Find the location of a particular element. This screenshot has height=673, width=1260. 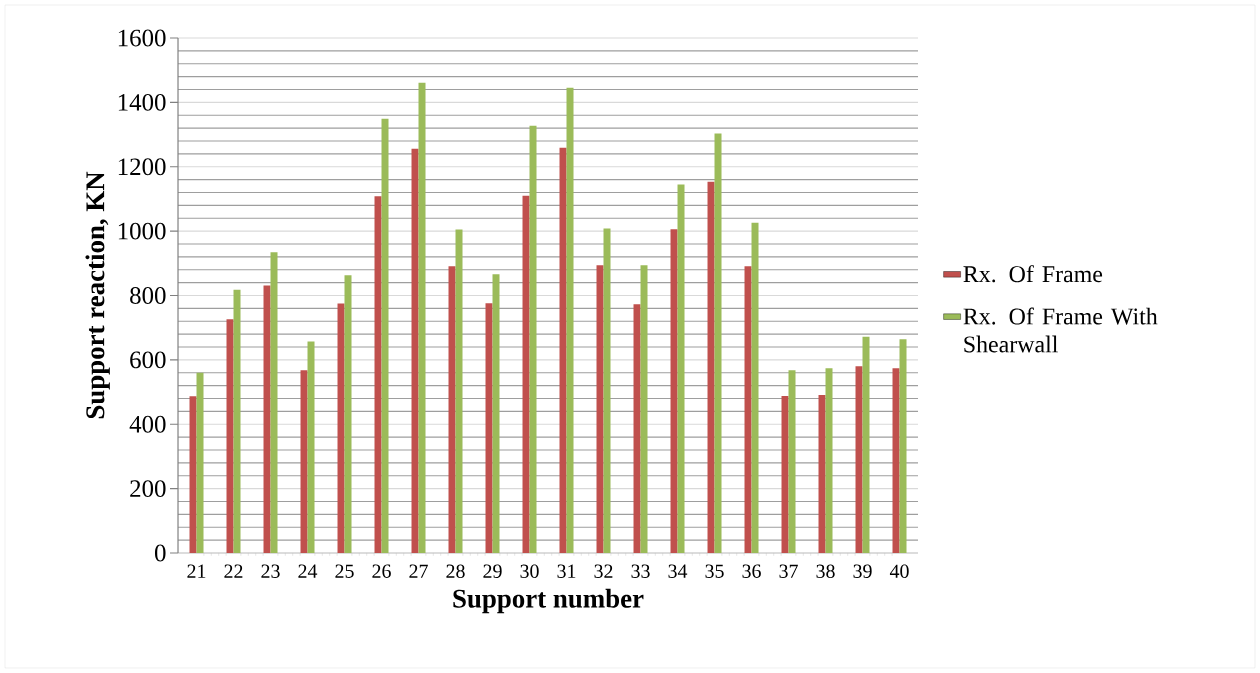

x-tick-label: 30 is located at coordinates (529, 571).